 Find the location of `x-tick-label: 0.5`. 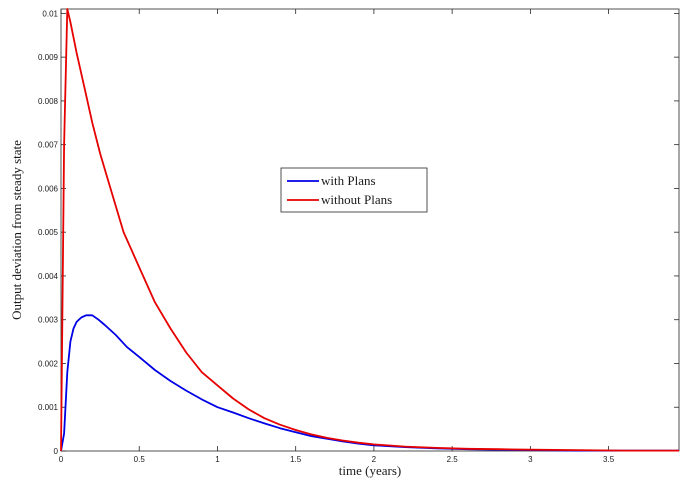

x-tick-label: 0.5 is located at coordinates (140, 459).